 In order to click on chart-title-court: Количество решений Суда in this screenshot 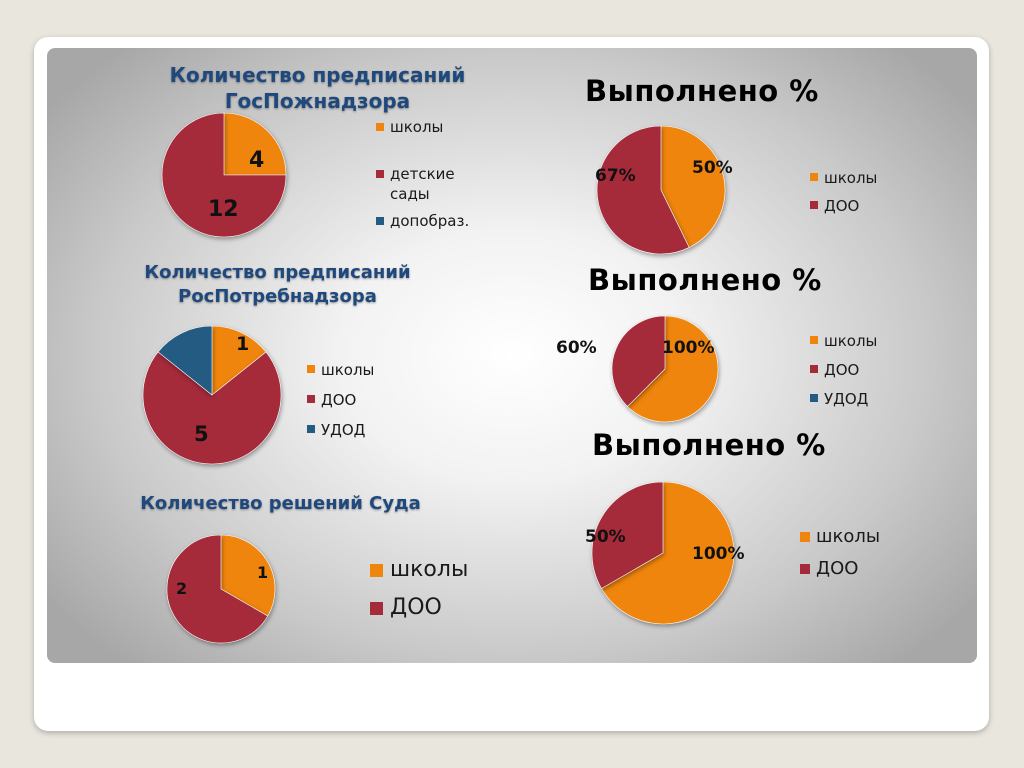, I will do `click(280, 503)`.